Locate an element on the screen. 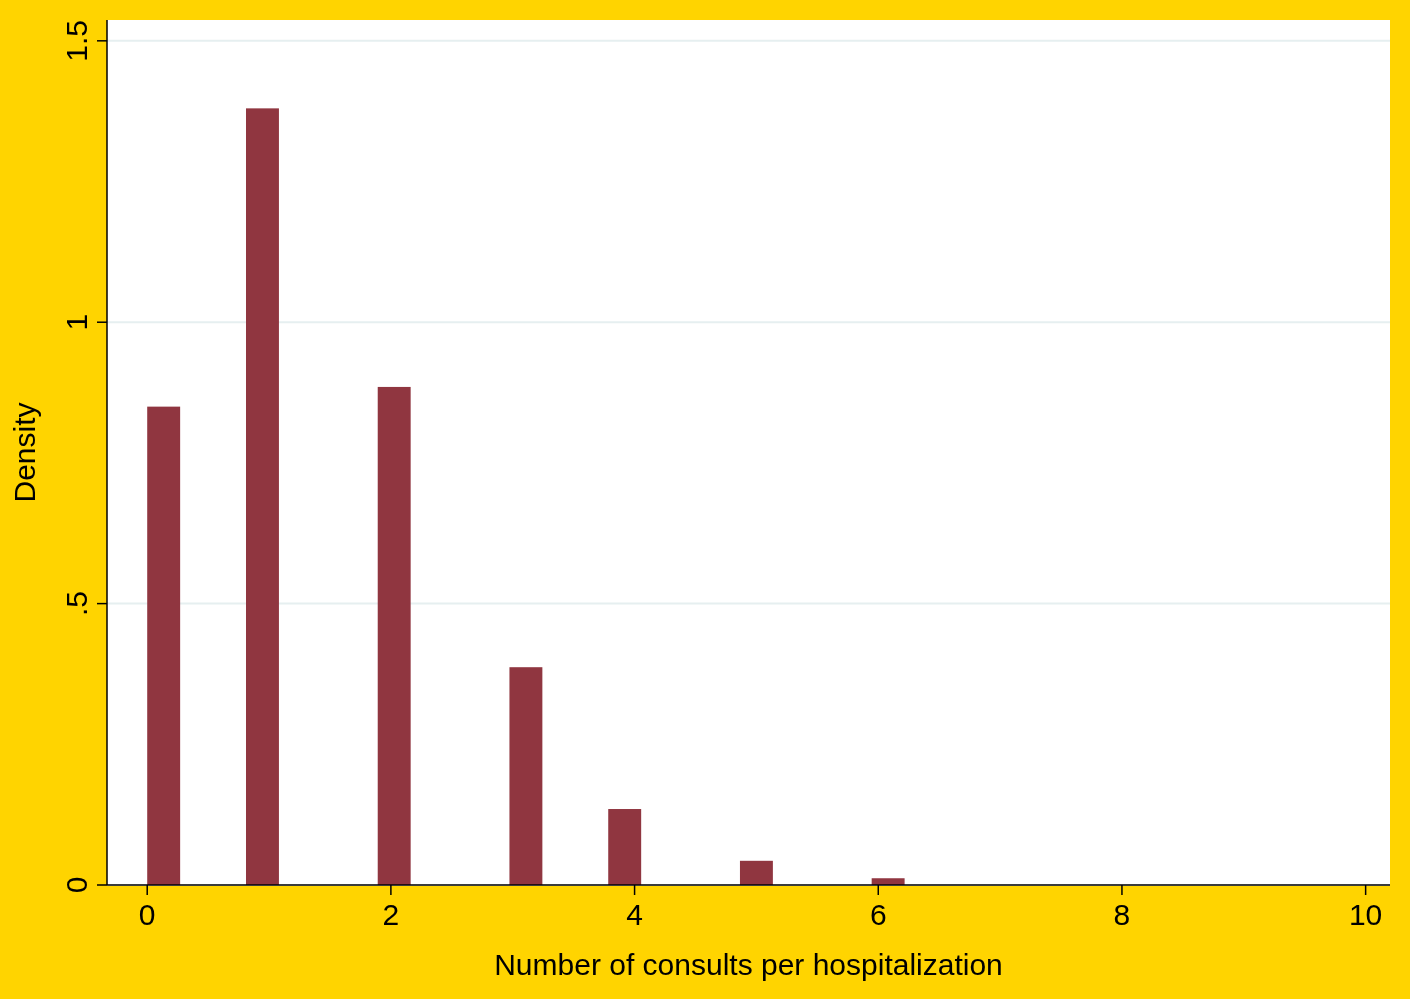  x-tick-label: 6 is located at coordinates (878, 914).